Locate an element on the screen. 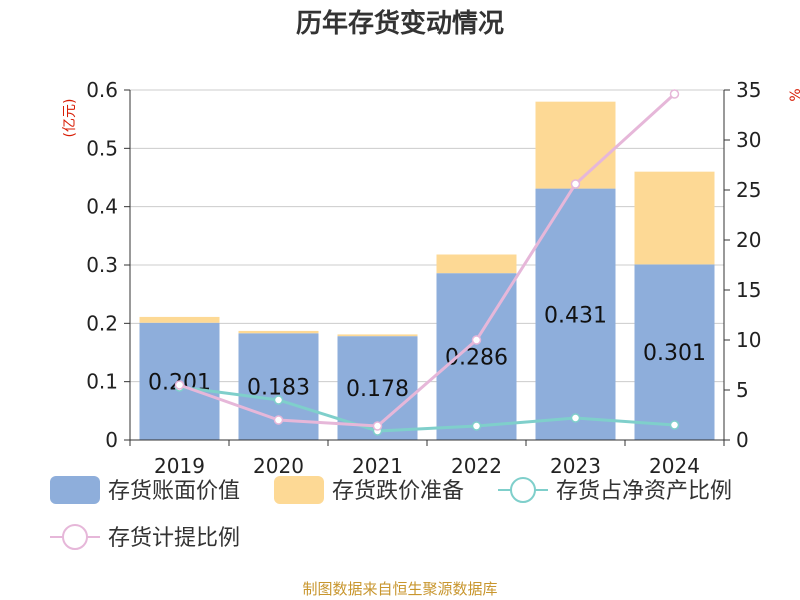 The image size is (800, 600). bar-value-label: 0.431 is located at coordinates (575, 315).